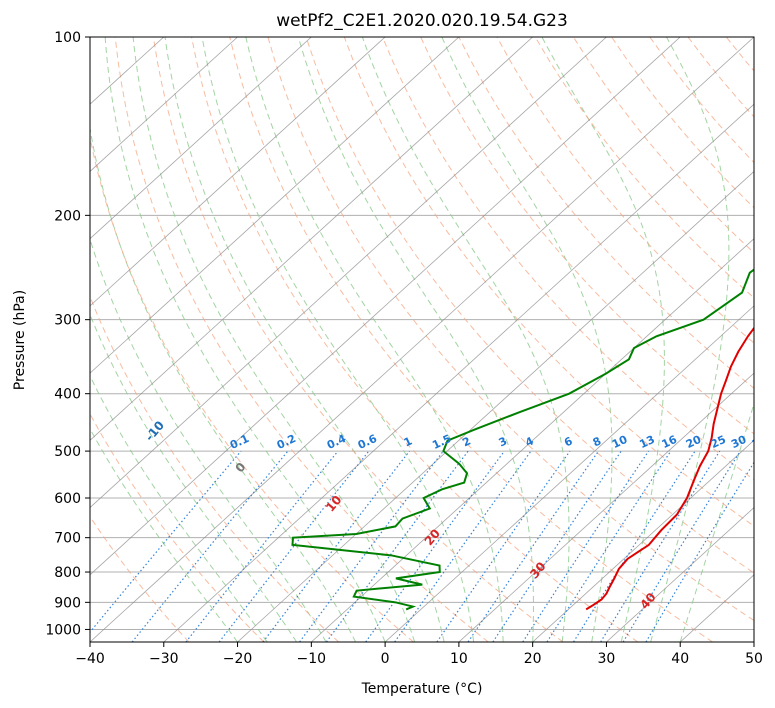 The image size is (775, 708). I want to click on y-tick-label: 700, so click(67, 539).